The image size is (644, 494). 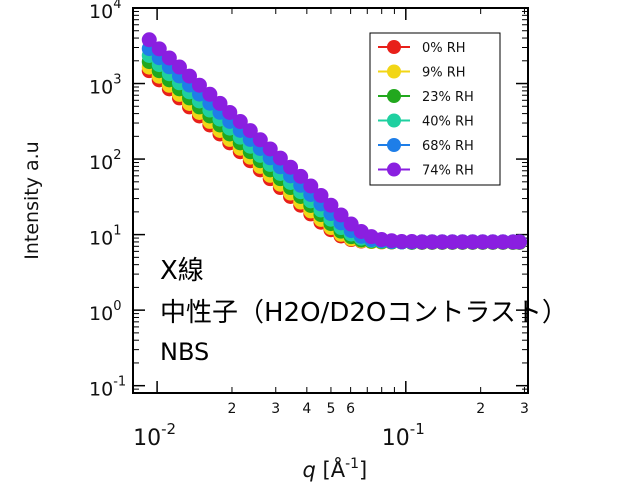 What do you see at coordinates (350, 409) in the screenshot?
I see `x-minor-tick-label: 6` at bounding box center [350, 409].